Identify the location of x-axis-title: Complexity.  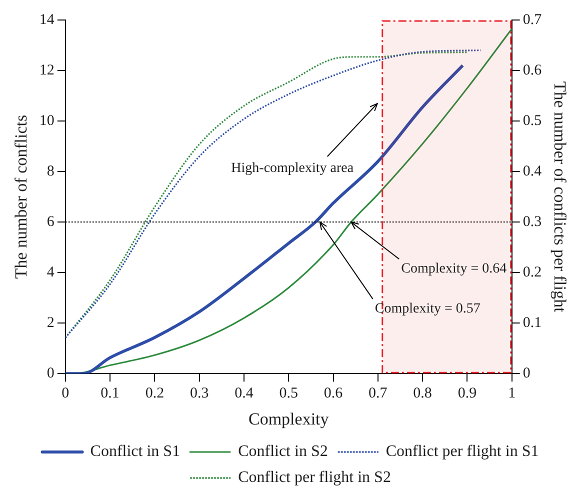
(289, 418).